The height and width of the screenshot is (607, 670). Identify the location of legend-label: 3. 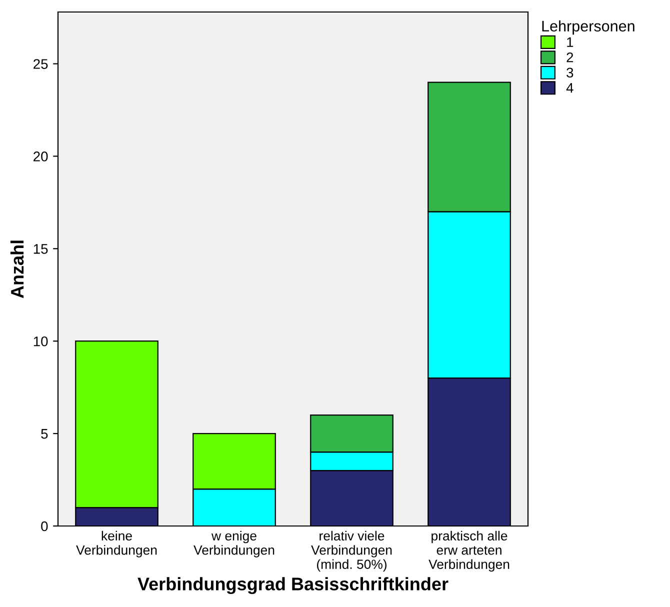
(570, 73).